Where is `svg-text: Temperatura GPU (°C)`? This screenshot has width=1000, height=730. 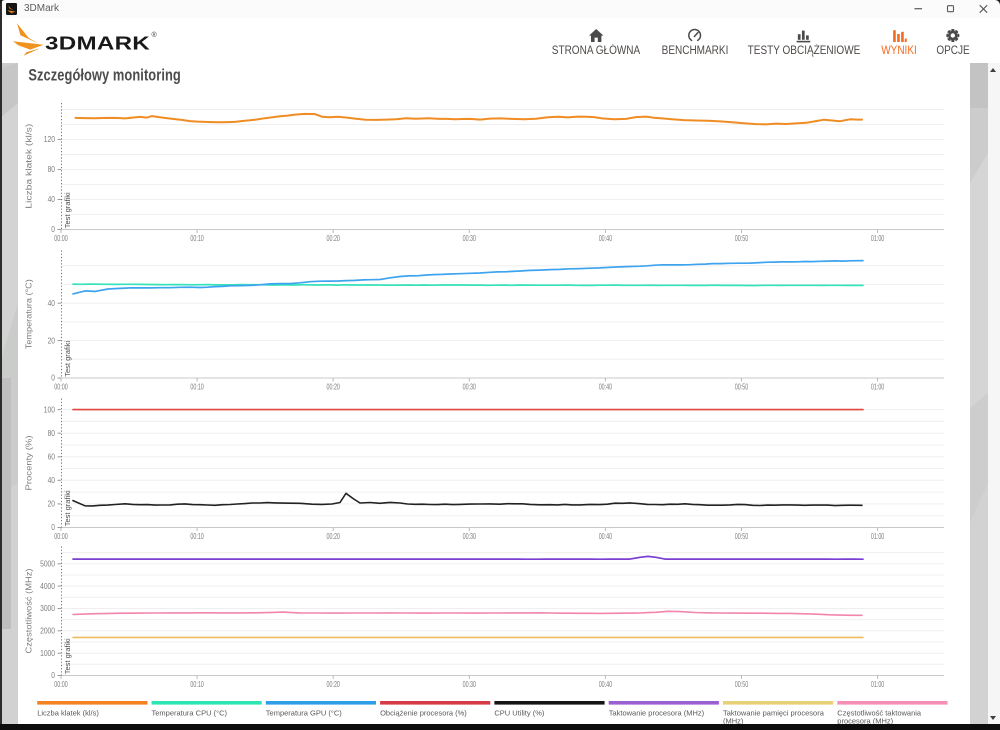
svg-text: Temperatura GPU (°C) is located at coordinates (304, 712).